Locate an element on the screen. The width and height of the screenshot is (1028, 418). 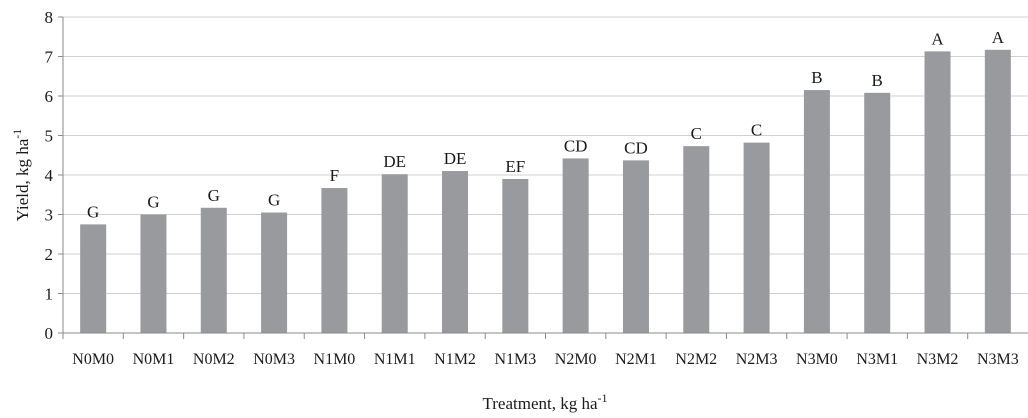
x-tick-label: N2M0 is located at coordinates (576, 359).